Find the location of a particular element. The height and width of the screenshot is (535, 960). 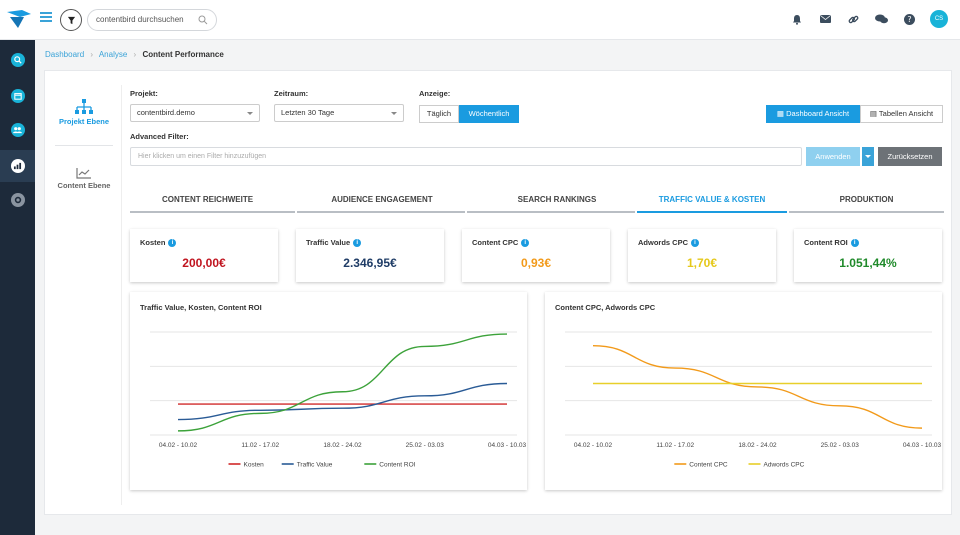

apply-dropdown-button is located at coordinates (868, 156).